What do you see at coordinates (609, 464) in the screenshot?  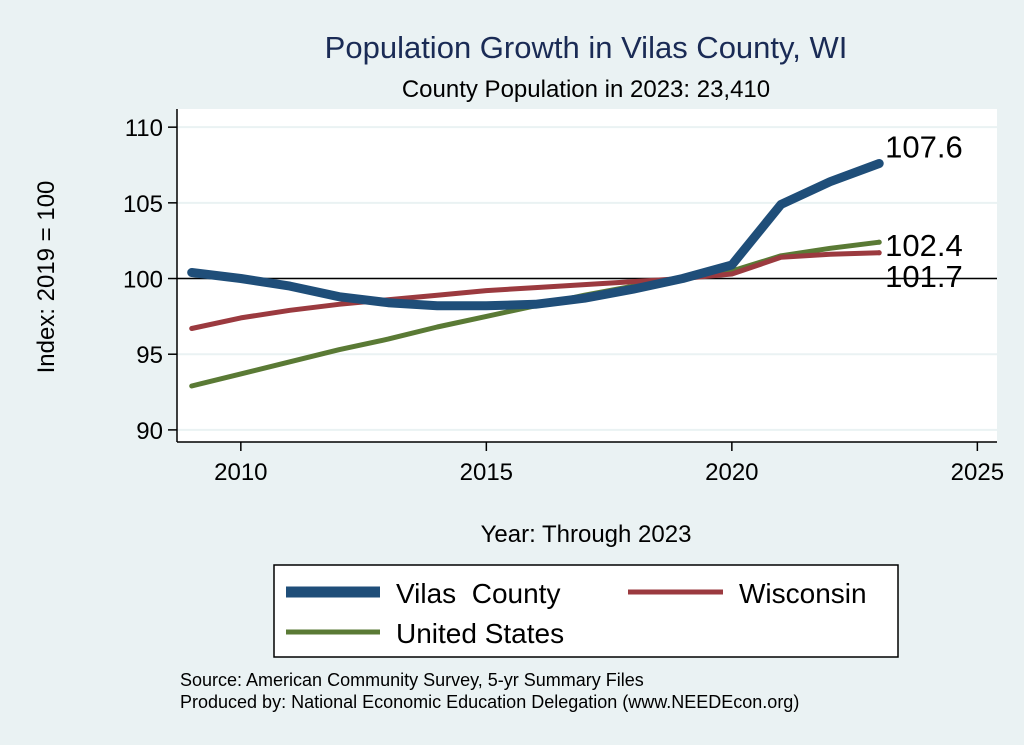 I see `x-axis-ticks: 2010 2015 2020 2025` at bounding box center [609, 464].